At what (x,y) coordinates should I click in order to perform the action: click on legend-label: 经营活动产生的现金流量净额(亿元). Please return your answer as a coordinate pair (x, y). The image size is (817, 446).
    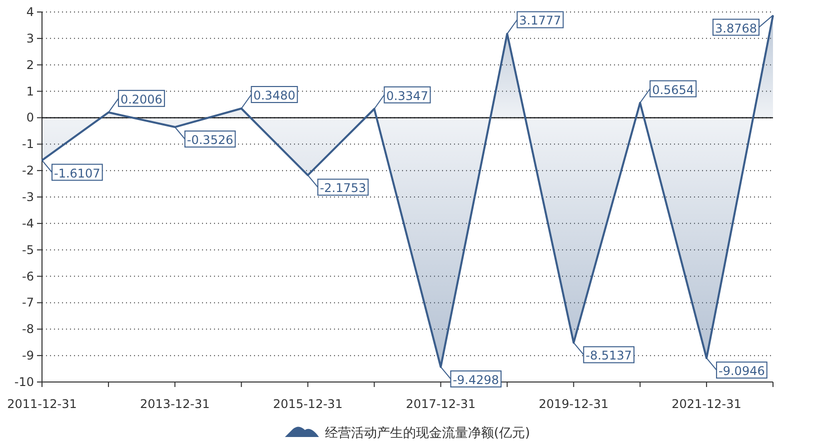
    Looking at the image, I should click on (427, 433).